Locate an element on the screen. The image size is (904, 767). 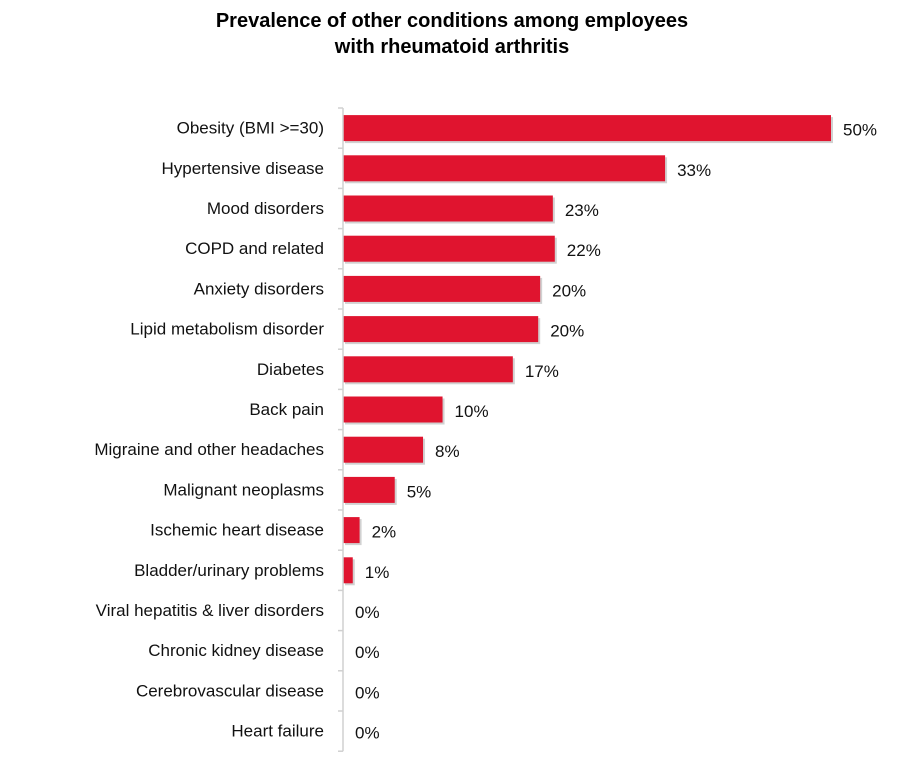
value-label-bladder-urinary-problems: 1% is located at coordinates (377, 572).